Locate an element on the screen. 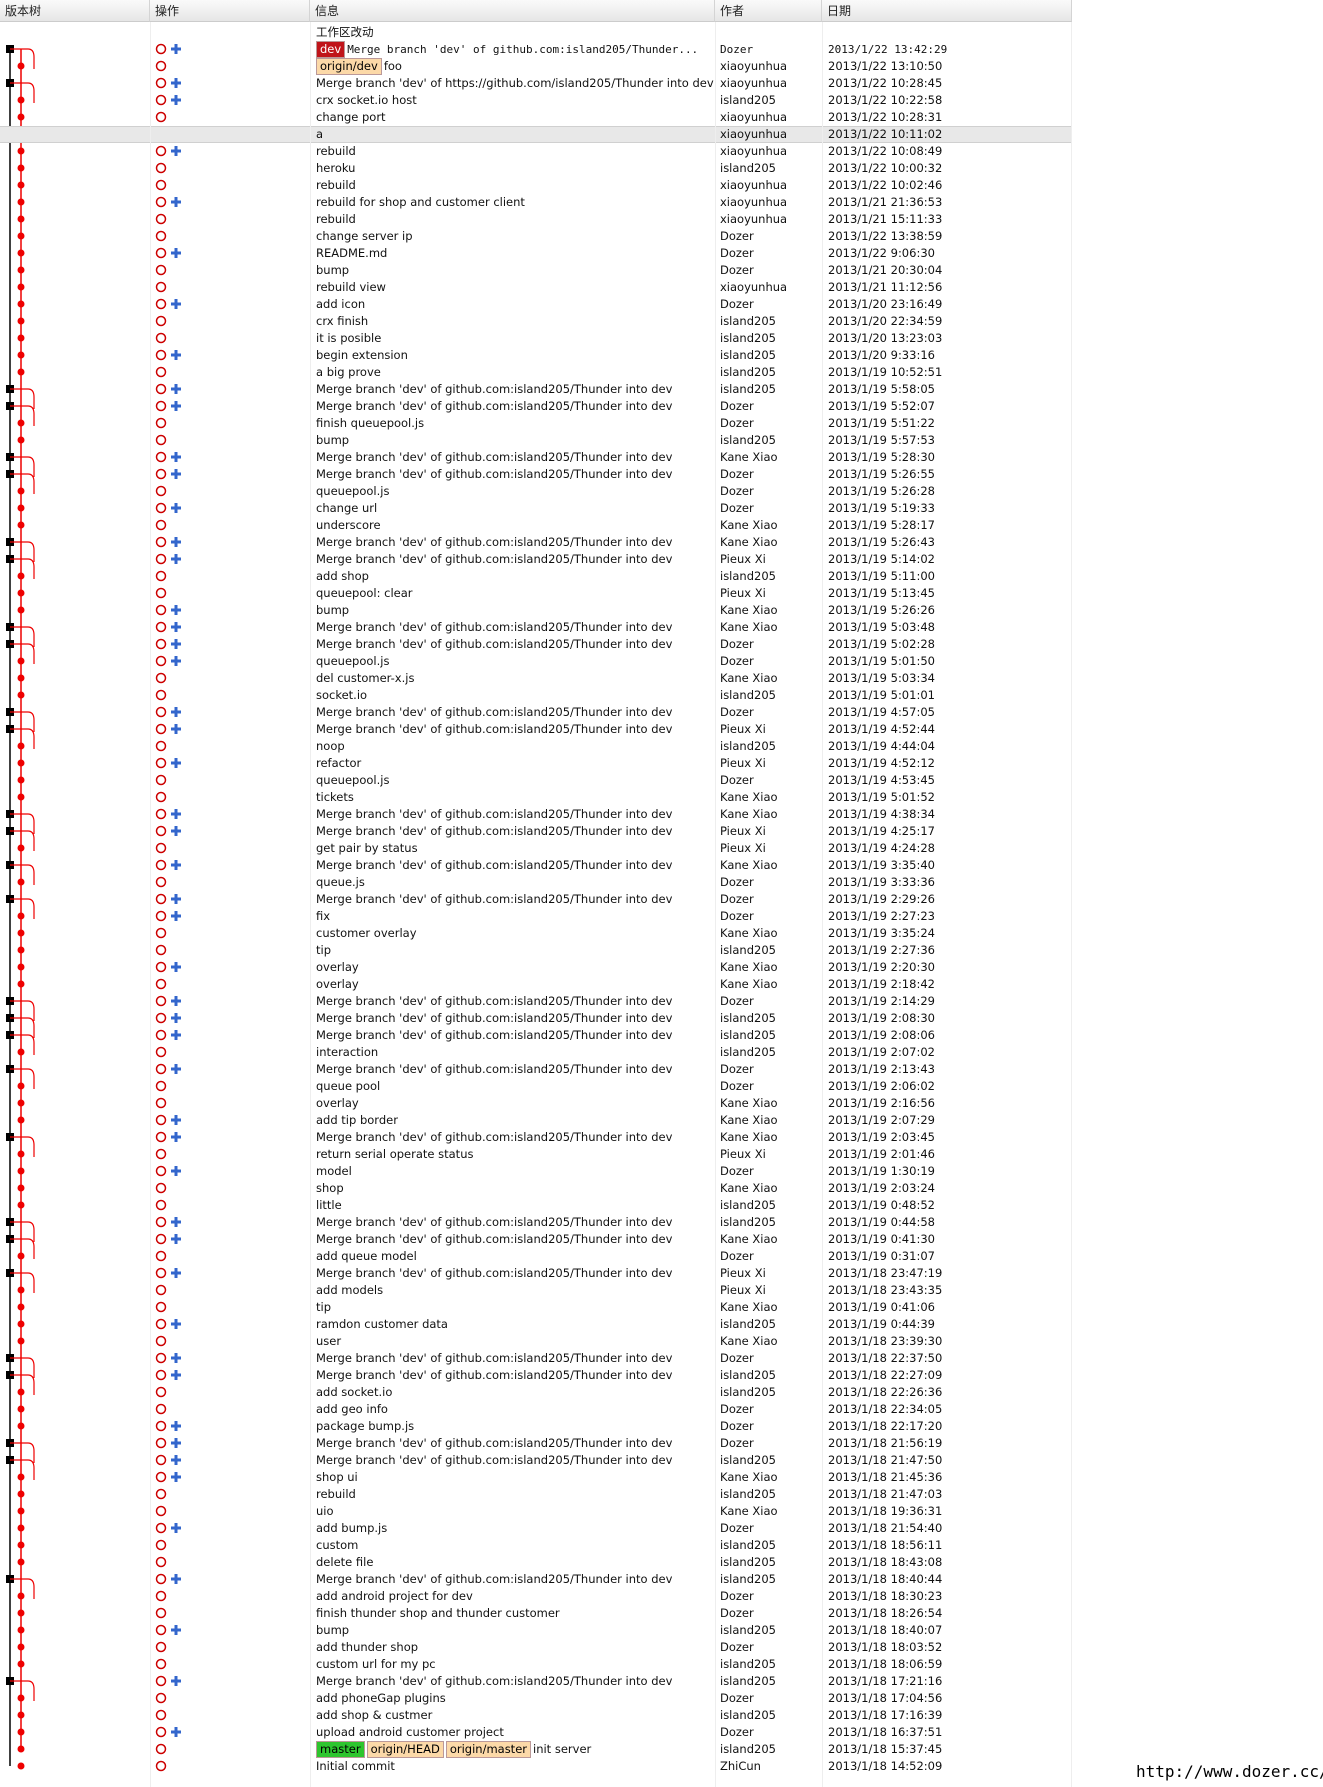 The image size is (1323, 1787). commit-message: refactor is located at coordinates (338, 763).